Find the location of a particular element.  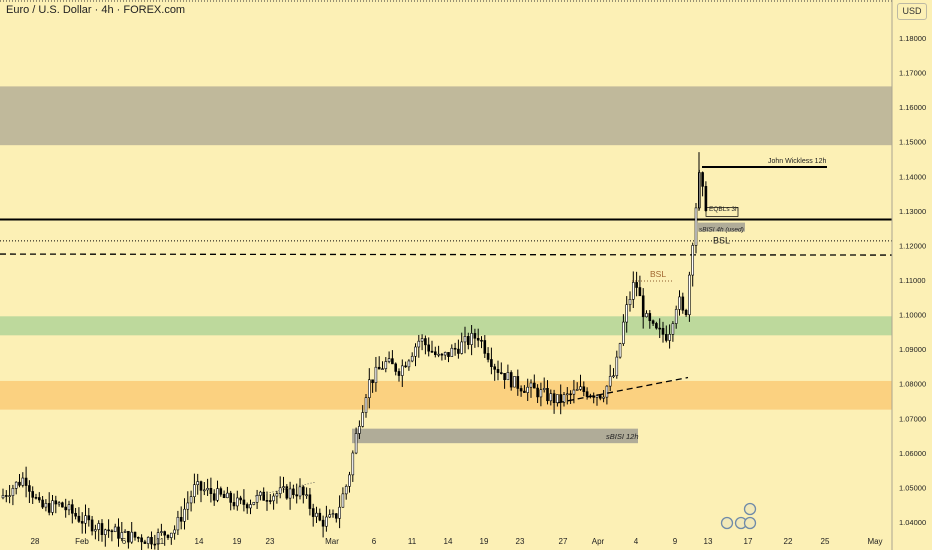

symbol-title: Euro / U.S. Dollar · 4h · FOREX.com is located at coordinates (96, 10).